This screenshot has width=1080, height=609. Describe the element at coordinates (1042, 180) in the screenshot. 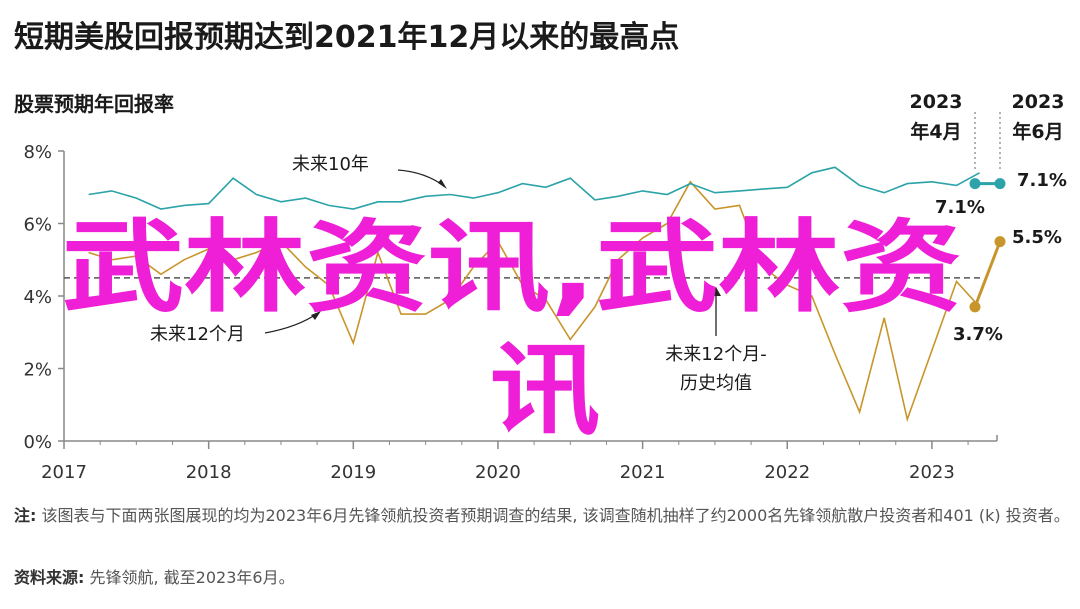

I see `label-10-year-jun: 7.1%` at that location.